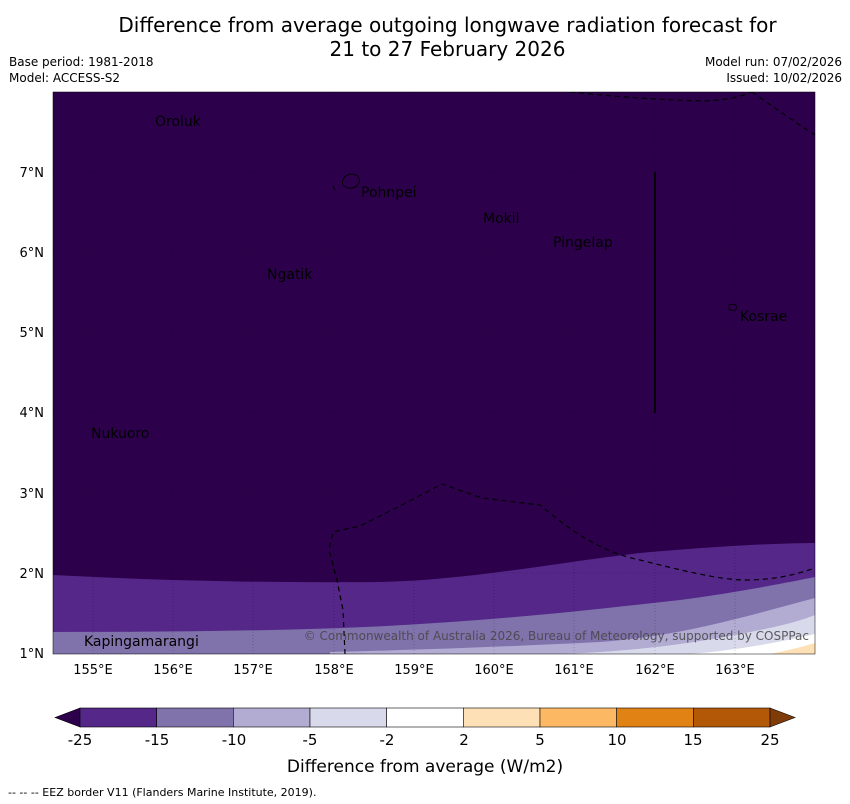 The height and width of the screenshot is (804, 850). Describe the element at coordinates (178, 122) in the screenshot. I see `label-oroluk: Oroluk` at that location.